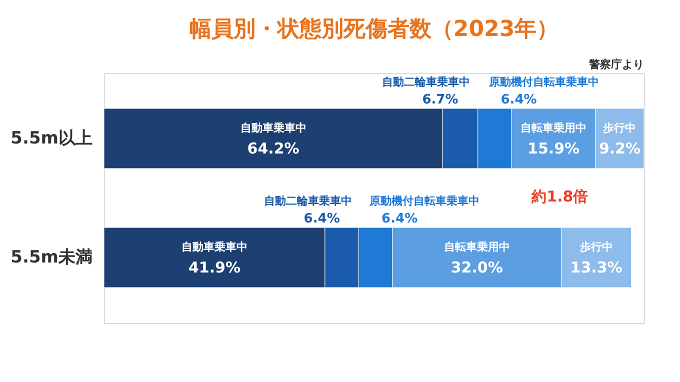 Image resolution: width=680 pixels, height=382 pixels. I want to click on series-label: 自動二輪車乗車中, so click(426, 81).